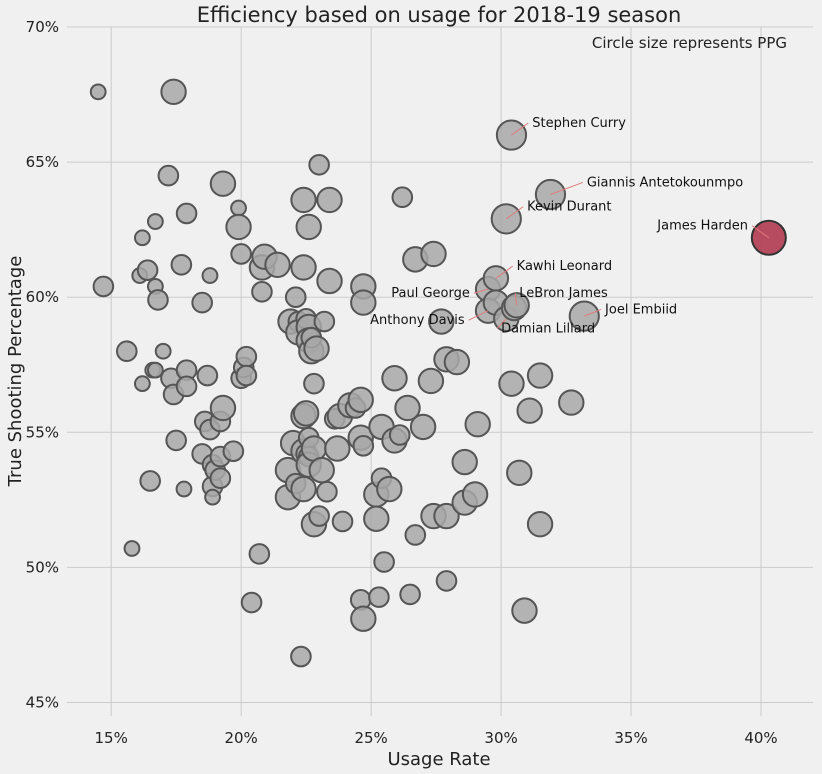 The image size is (822, 774). Describe the element at coordinates (430, 293) in the screenshot. I see `annotation-label: Paul George` at that location.